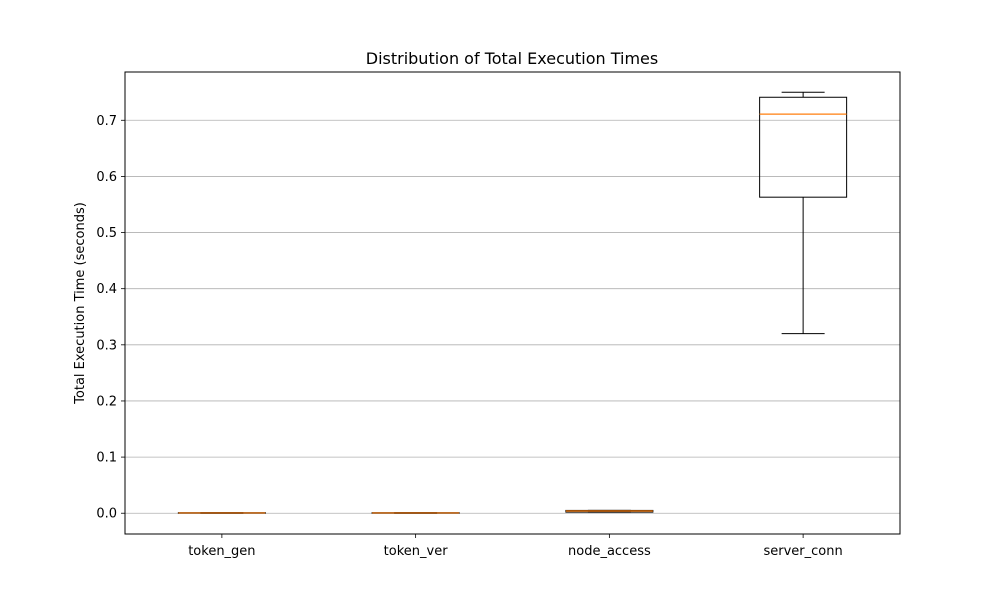 The image size is (1000, 600). I want to click on y-tick-label: 0.7, so click(106, 121).